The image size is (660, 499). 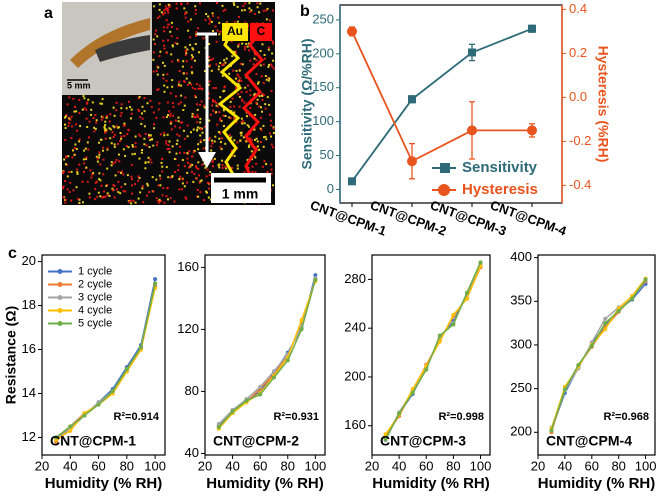 I want to click on y-tick-label: 120, so click(x=188, y=328).